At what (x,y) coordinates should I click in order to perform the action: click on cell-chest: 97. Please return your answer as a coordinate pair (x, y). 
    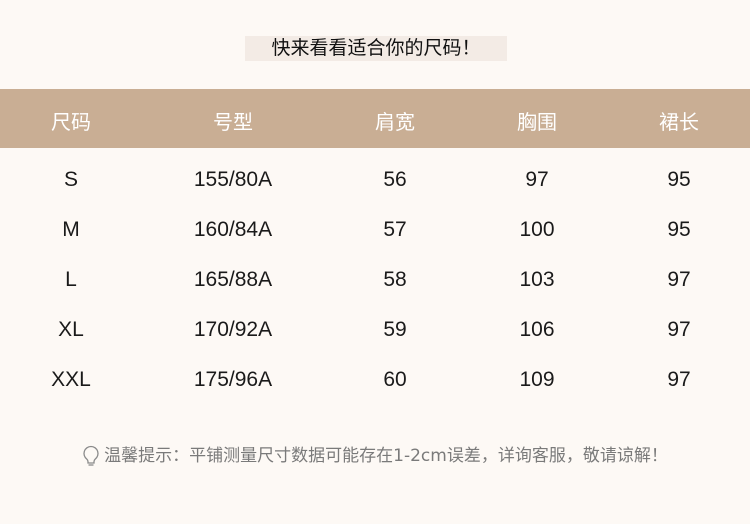
    Looking at the image, I should click on (537, 179).